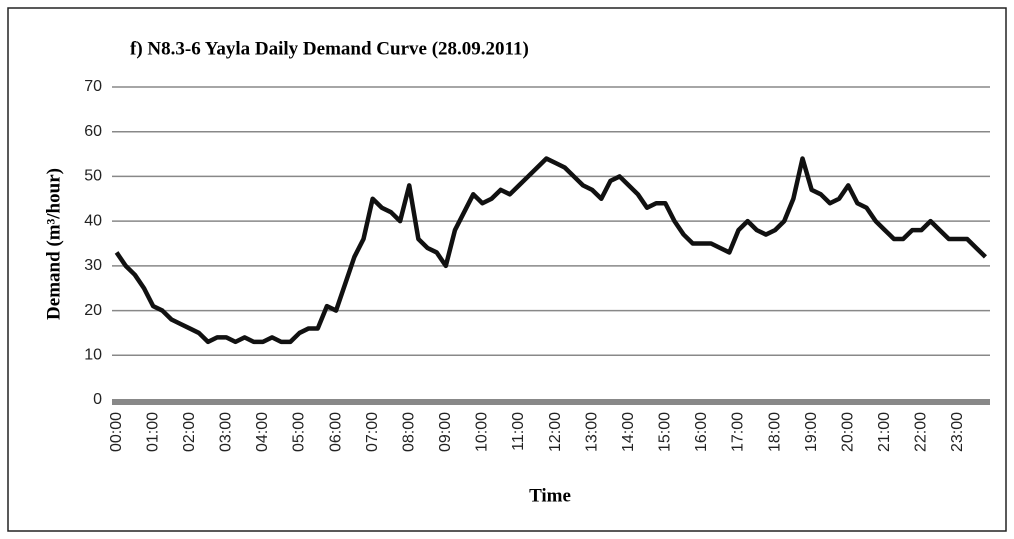 This screenshot has width=1014, height=539. I want to click on y-tick-label: 0, so click(97, 399).